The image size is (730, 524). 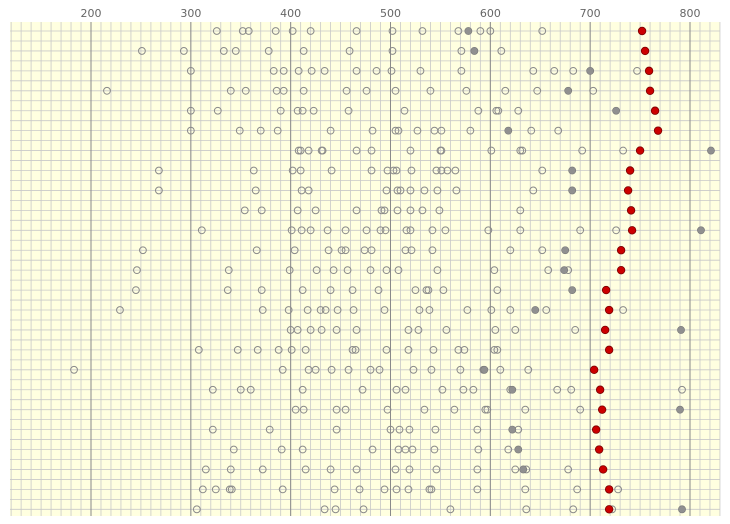 I want to click on x-tick-label: 700, so click(x=590, y=13).